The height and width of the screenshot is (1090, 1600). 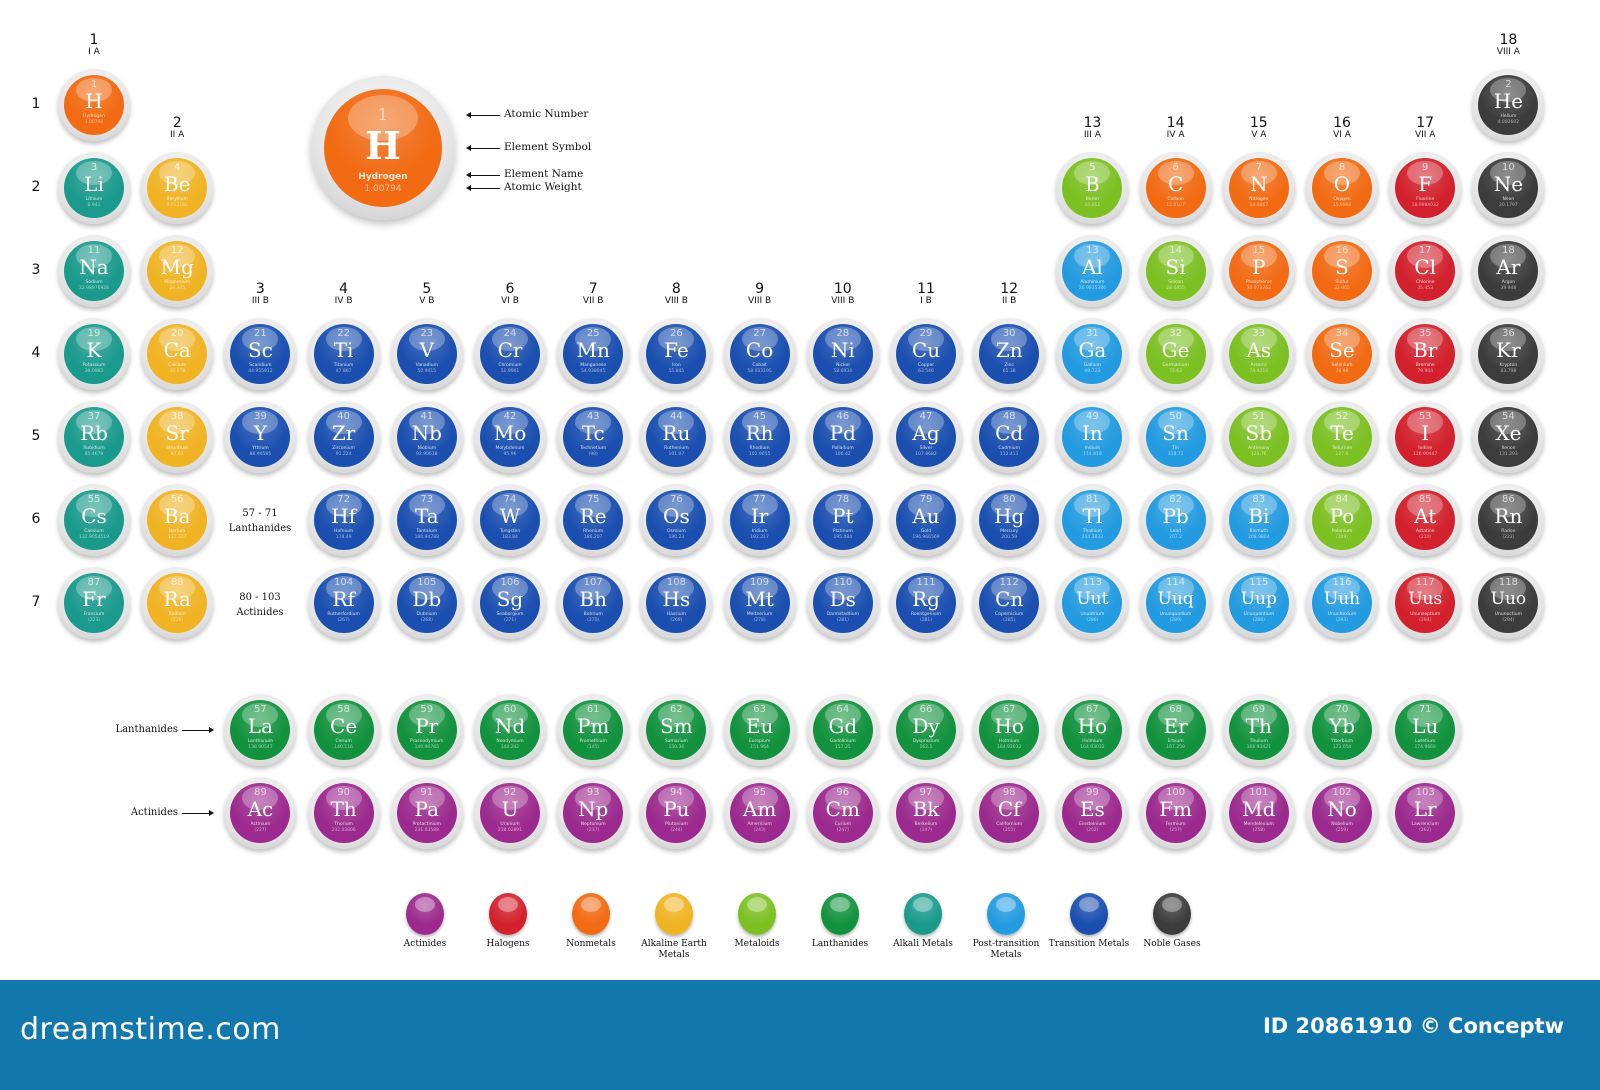 I want to click on element-eu: 63 Eu Europium 151.964, so click(x=759, y=730).